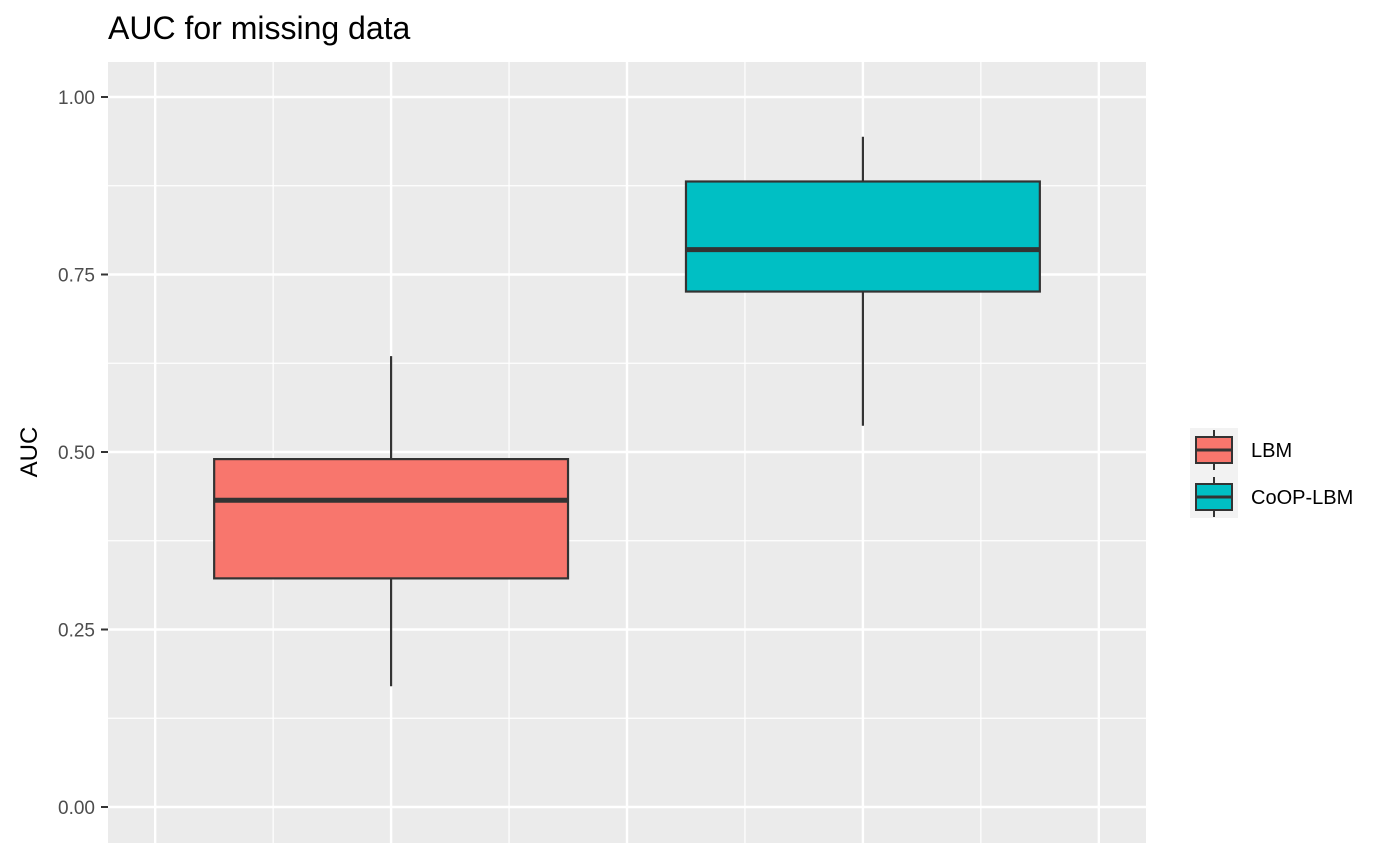 The image size is (1400, 865). I want to click on legend-item-lbm: LBM, so click(1243, 450).